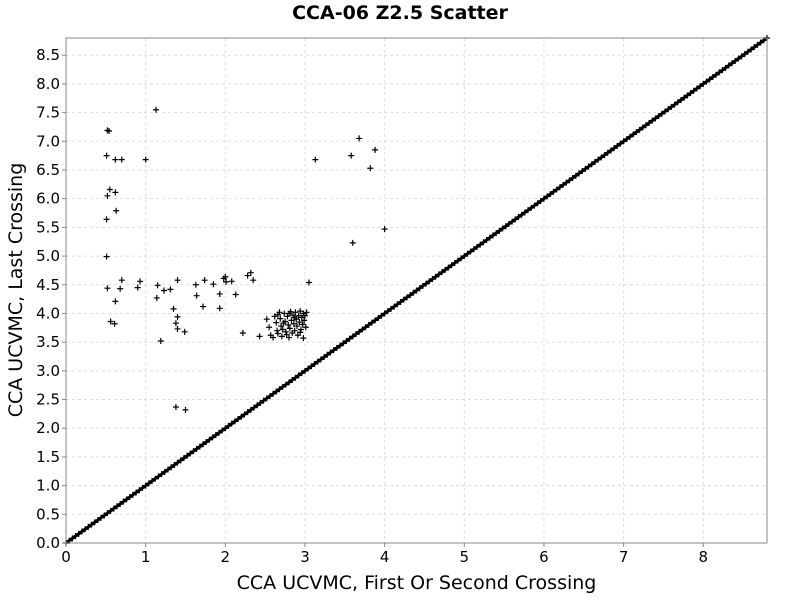 The image size is (800, 600). What do you see at coordinates (48, 285) in the screenshot?
I see `y-tick-label: 4.5` at bounding box center [48, 285].